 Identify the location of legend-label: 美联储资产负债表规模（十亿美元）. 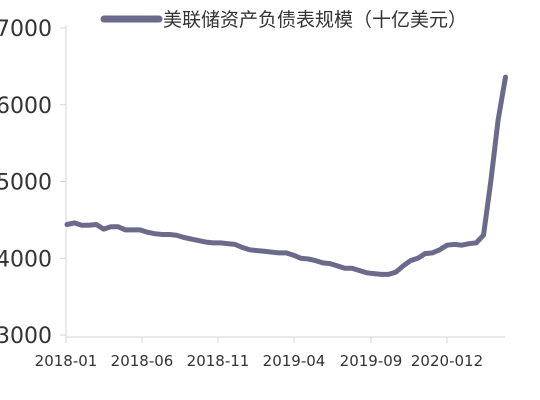
(315, 20).